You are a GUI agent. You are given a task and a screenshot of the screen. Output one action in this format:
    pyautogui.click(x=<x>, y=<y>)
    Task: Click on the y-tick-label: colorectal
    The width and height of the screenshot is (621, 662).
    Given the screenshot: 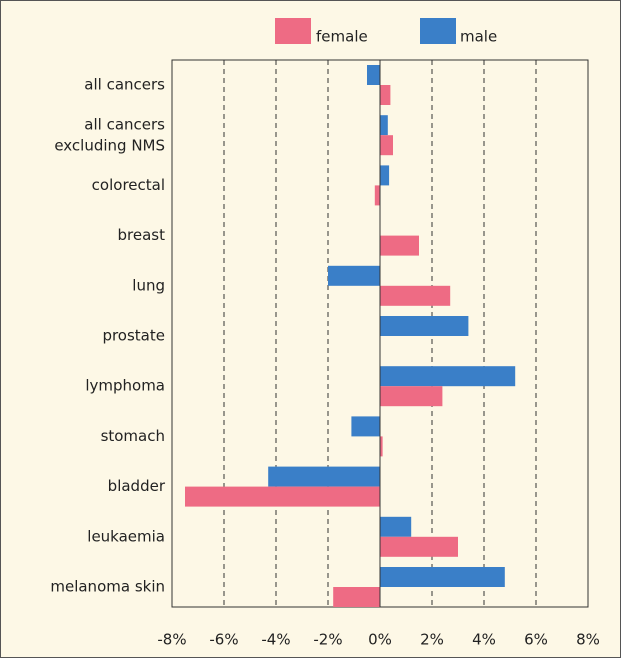 What is the action you would take?
    pyautogui.click(x=128, y=185)
    